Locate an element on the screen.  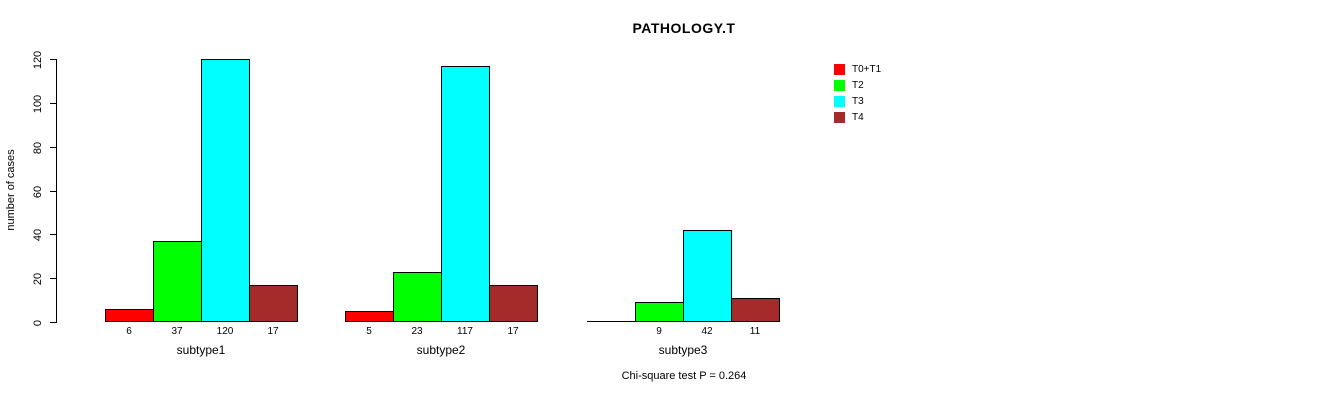
bar-t3-subtype2 is located at coordinates (465, 194).